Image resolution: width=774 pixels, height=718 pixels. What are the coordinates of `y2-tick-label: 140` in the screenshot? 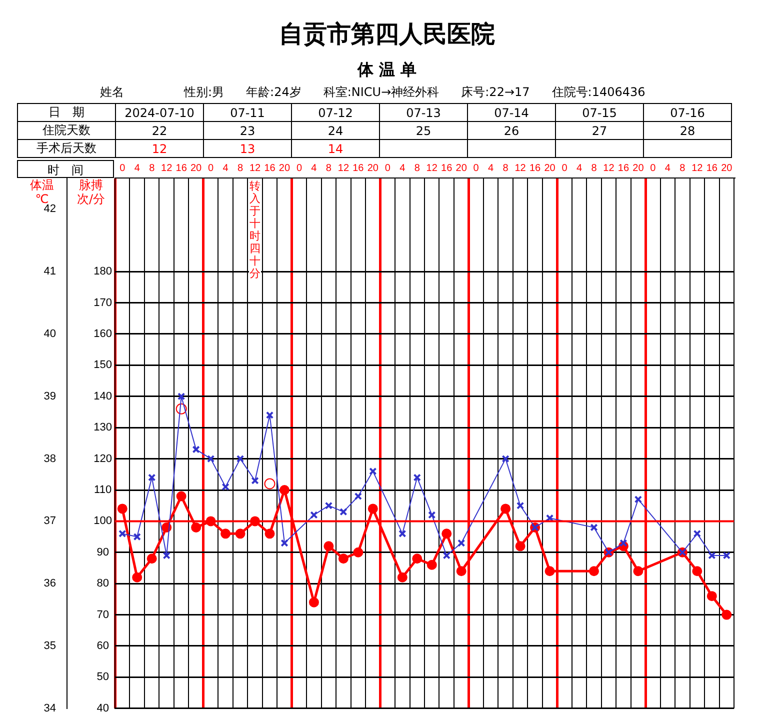 It's located at (103, 396).